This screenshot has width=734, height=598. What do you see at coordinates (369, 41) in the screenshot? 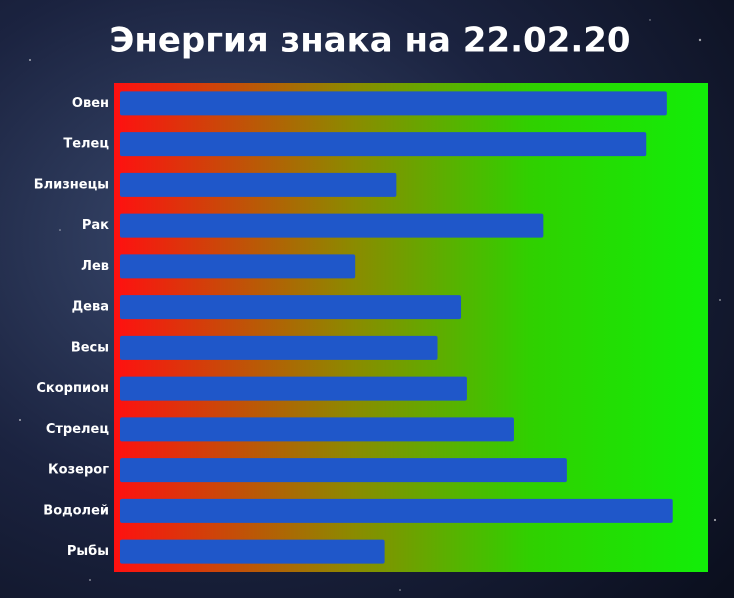
I see `chart-title: Энергия знака на 22.02.20` at bounding box center [369, 41].